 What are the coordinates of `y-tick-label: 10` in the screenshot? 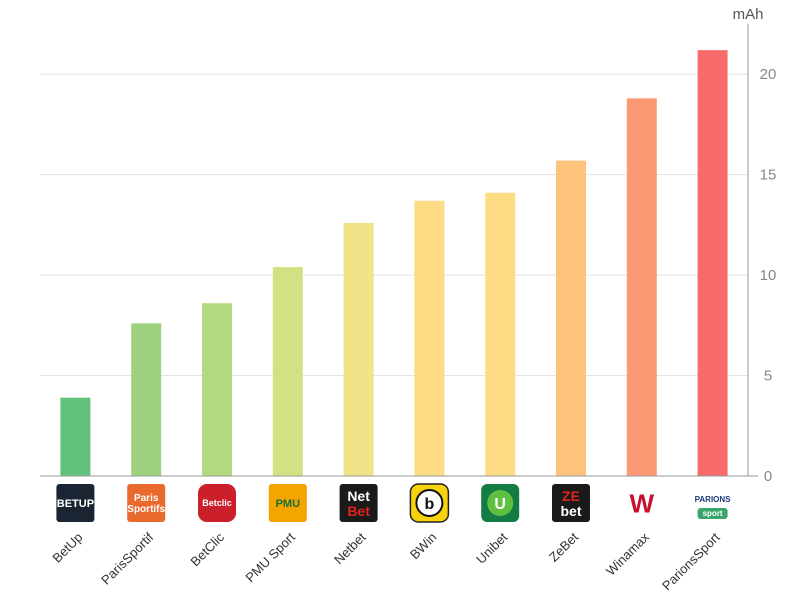 It's located at (768, 275).